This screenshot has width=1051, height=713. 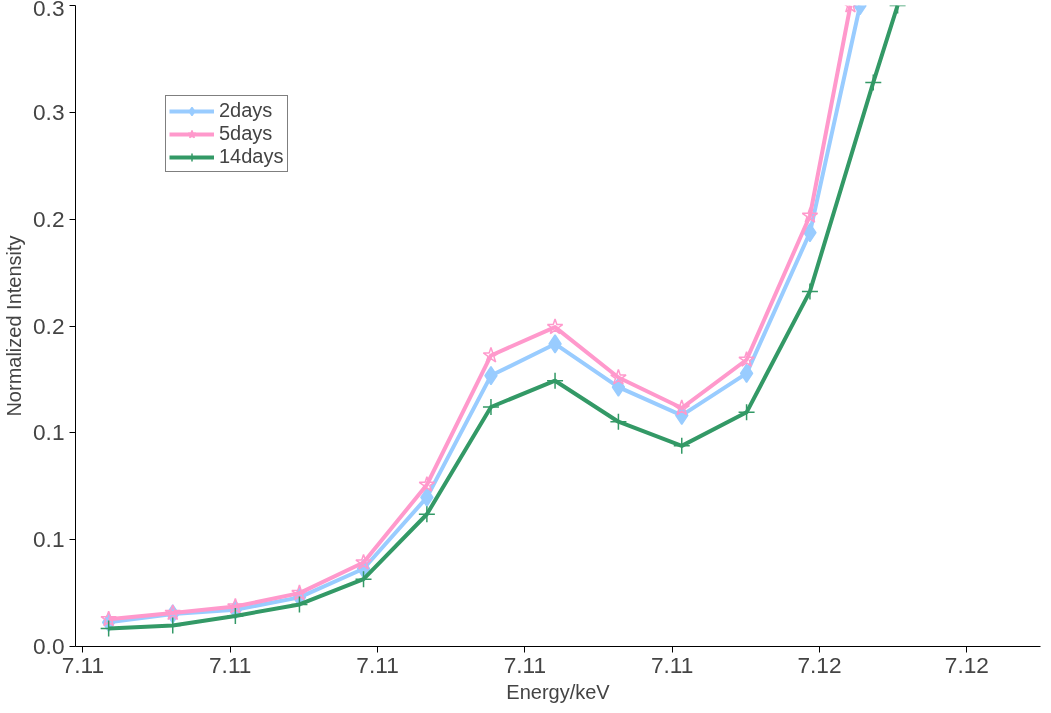 What do you see at coordinates (49, 646) in the screenshot?
I see `y-tick-label: 0.0` at bounding box center [49, 646].